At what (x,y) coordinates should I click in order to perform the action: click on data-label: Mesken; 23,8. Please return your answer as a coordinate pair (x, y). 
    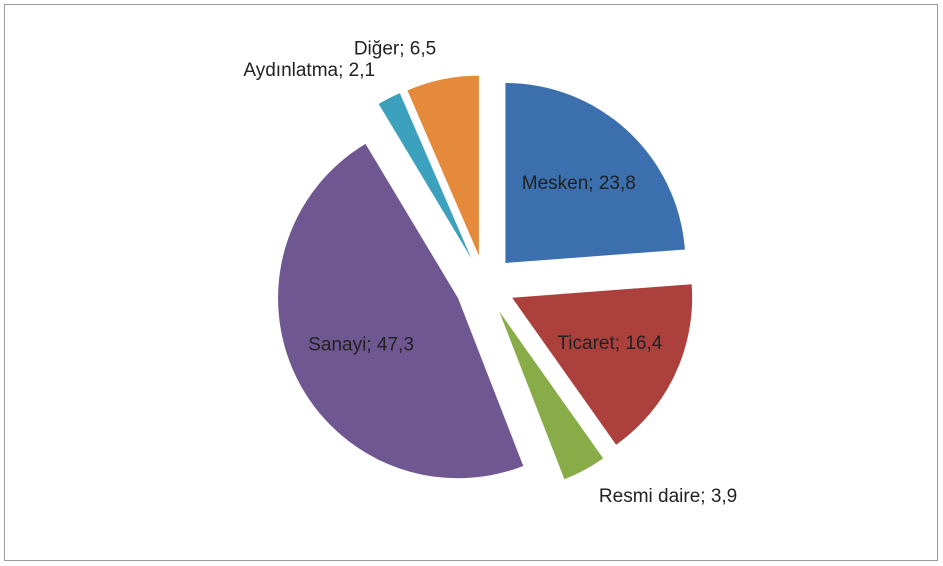
    Looking at the image, I should click on (579, 183).